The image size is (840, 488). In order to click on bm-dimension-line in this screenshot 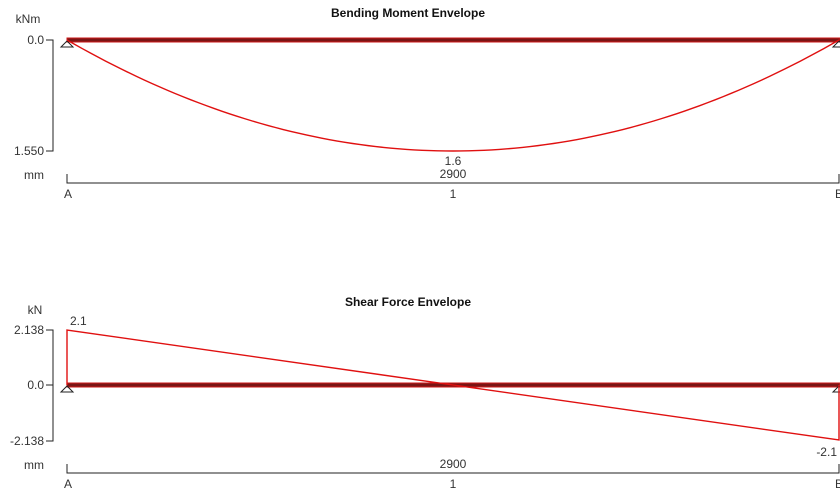, I will do `click(453, 179)`.